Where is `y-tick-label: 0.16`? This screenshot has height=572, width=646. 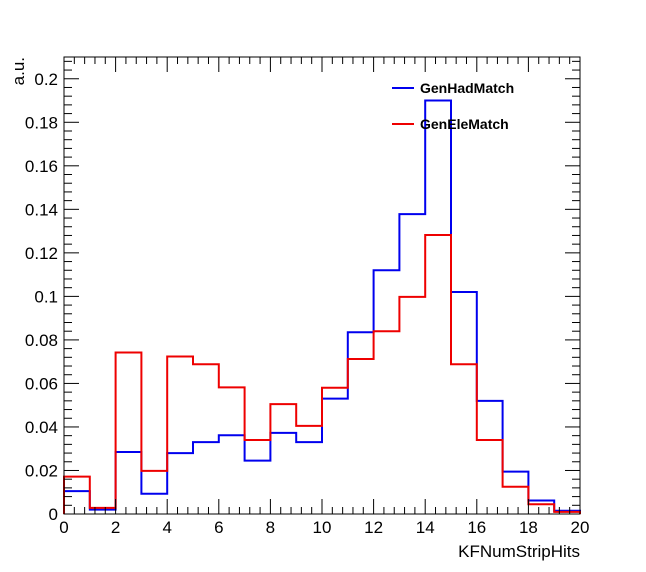
y-tick-label: 0.16 is located at coordinates (41, 166).